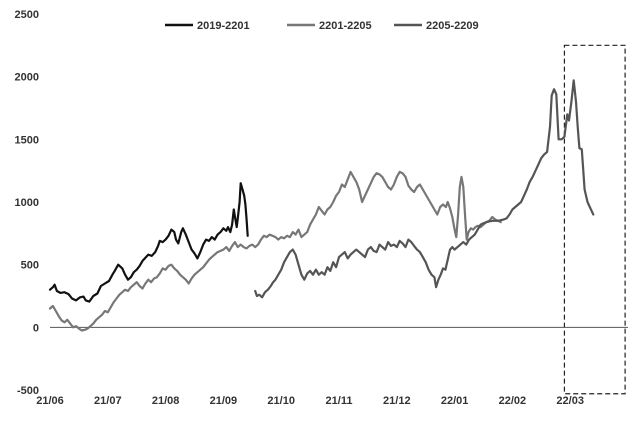 The width and height of the screenshot is (637, 426). Describe the element at coordinates (166, 401) in the screenshot. I see `x-tick-label: 21/08` at that location.